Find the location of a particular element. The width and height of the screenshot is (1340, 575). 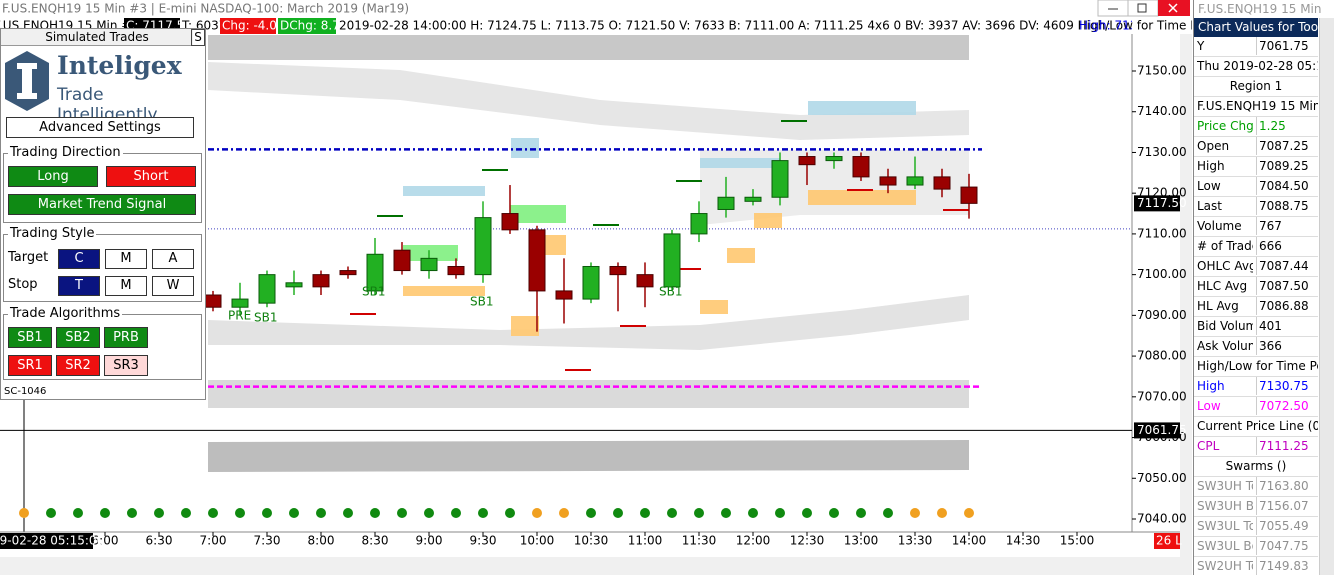

cursor-price-label: 7061.75 is located at coordinates (1162, 430).